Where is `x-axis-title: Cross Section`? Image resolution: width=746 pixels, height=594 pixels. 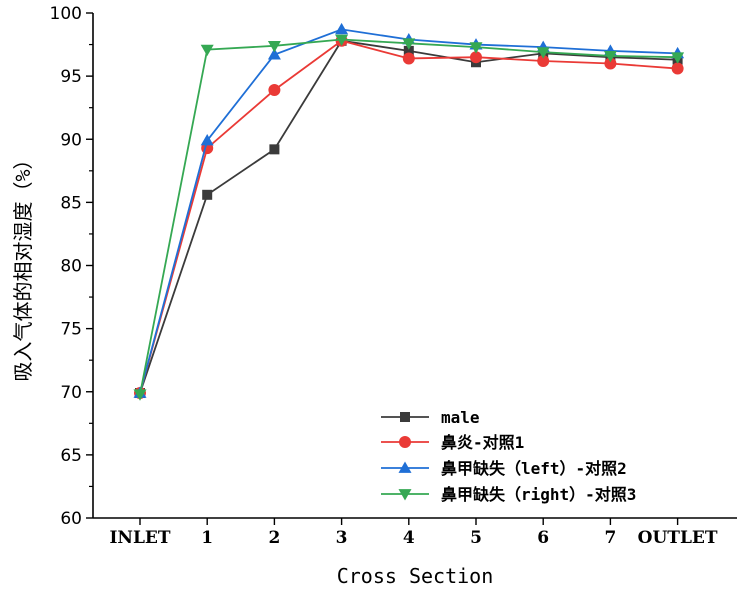
x-axis-title: Cross Section is located at coordinates (415, 576).